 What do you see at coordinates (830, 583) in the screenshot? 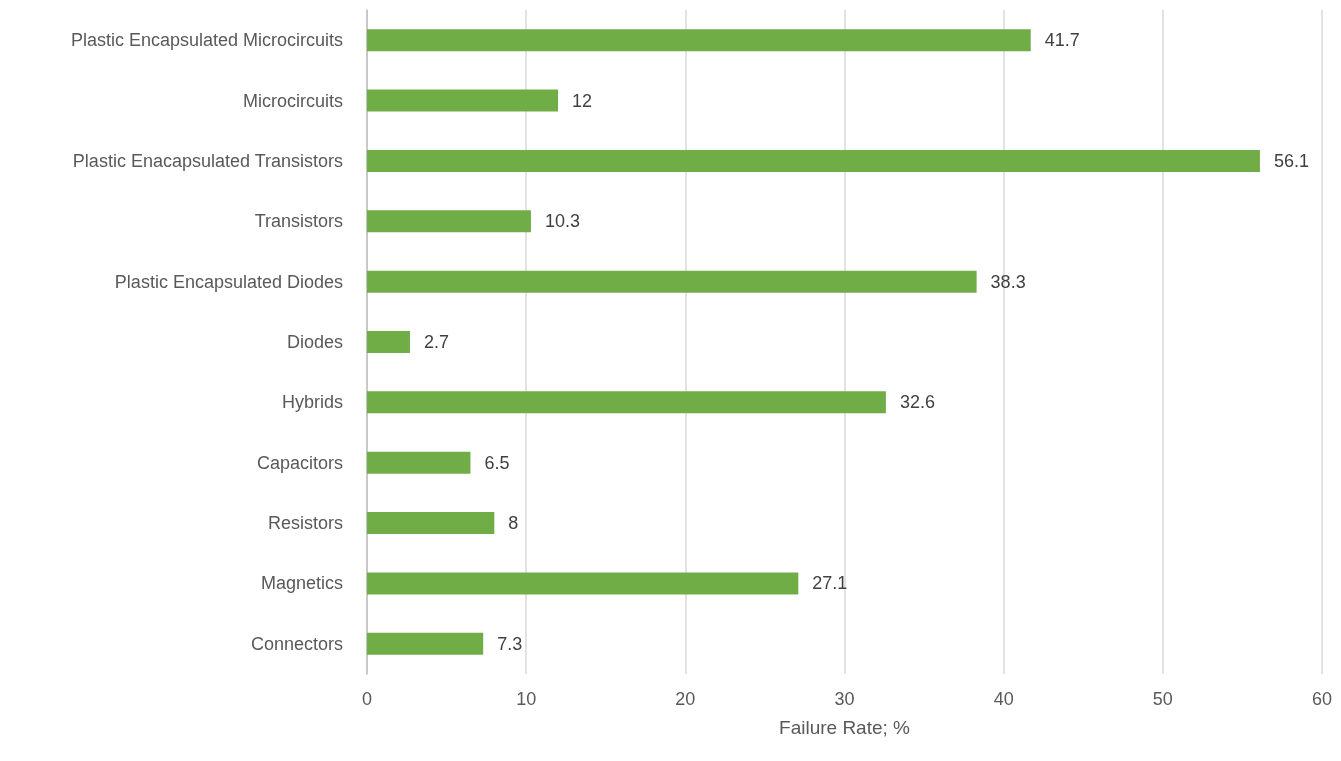
I see `data-label: 27.1` at bounding box center [830, 583].